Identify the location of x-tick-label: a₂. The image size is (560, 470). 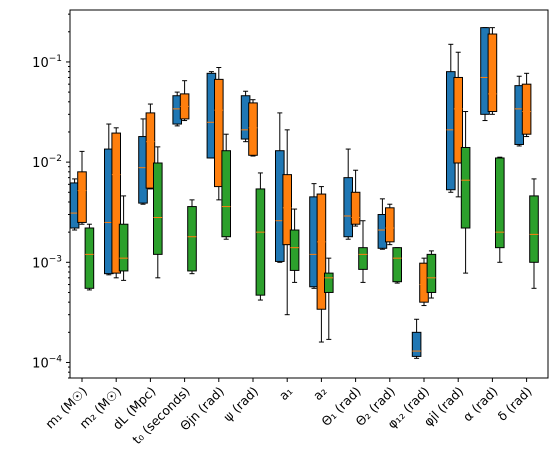
(320, 394).